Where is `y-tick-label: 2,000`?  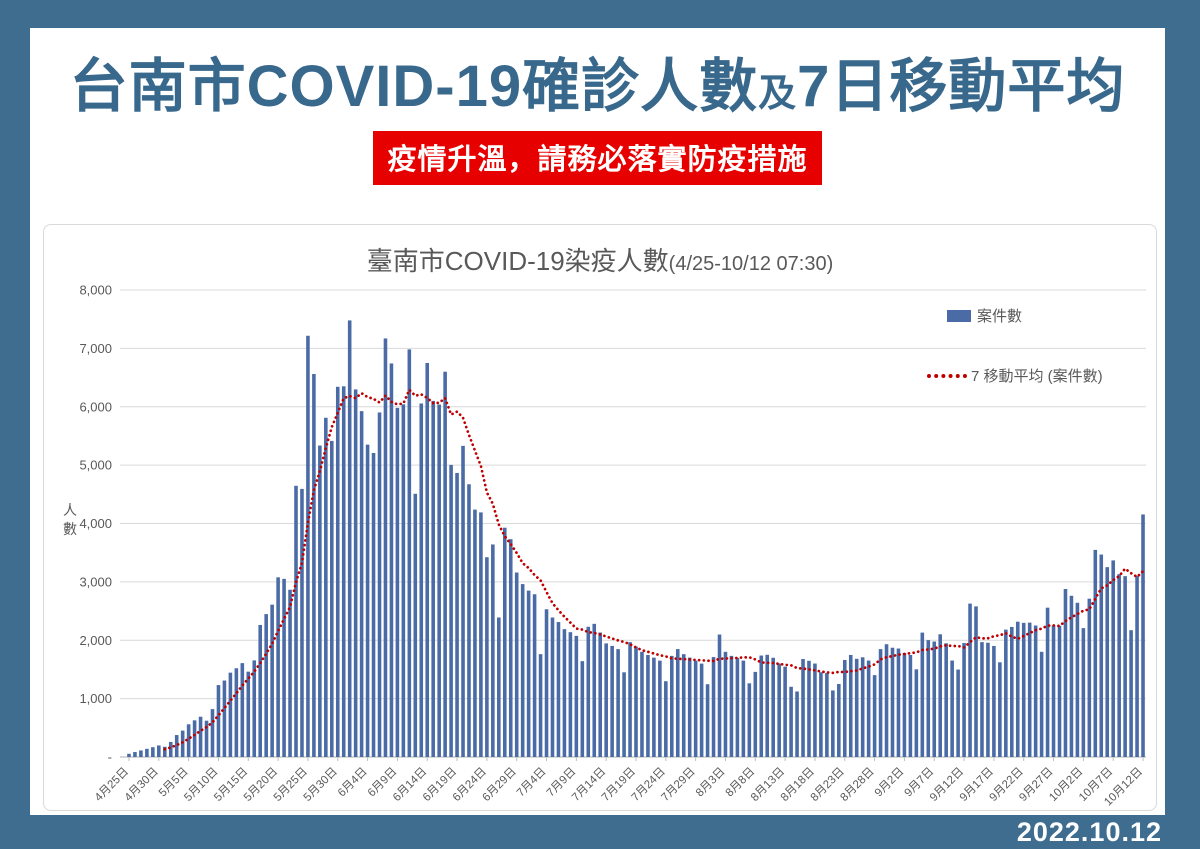 y-tick-label: 2,000 is located at coordinates (95, 640).